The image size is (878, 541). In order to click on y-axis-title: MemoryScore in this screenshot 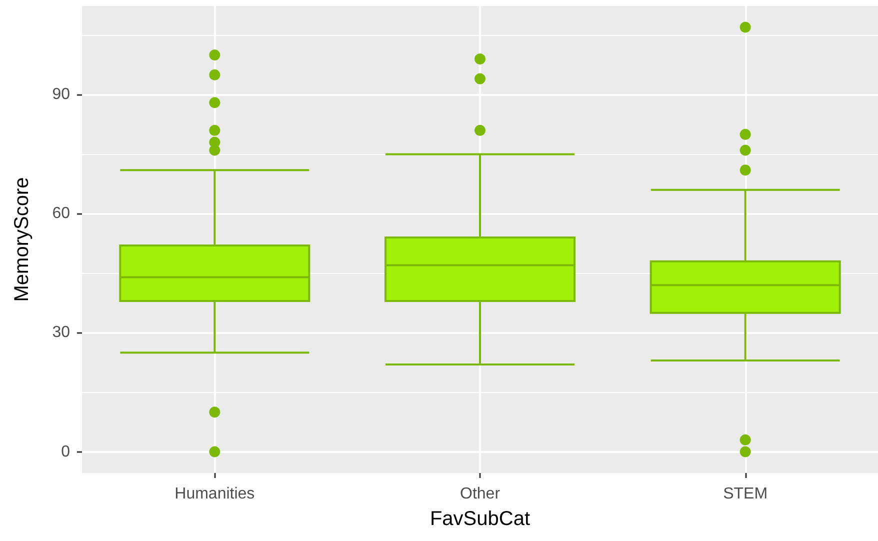, I will do `click(22, 239)`.